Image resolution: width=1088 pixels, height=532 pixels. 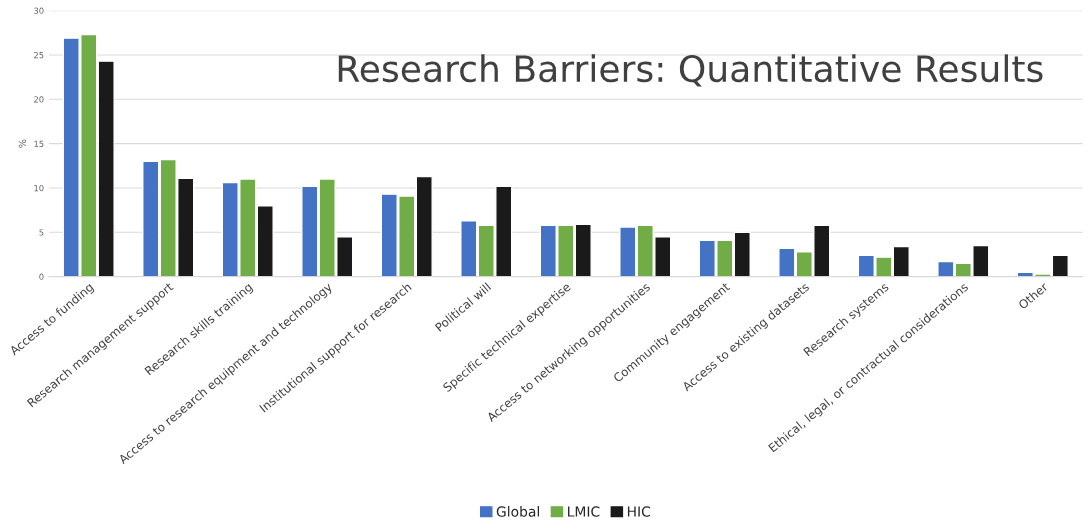 What do you see at coordinates (584, 511) in the screenshot?
I see `legend-label: LMIC` at bounding box center [584, 511].